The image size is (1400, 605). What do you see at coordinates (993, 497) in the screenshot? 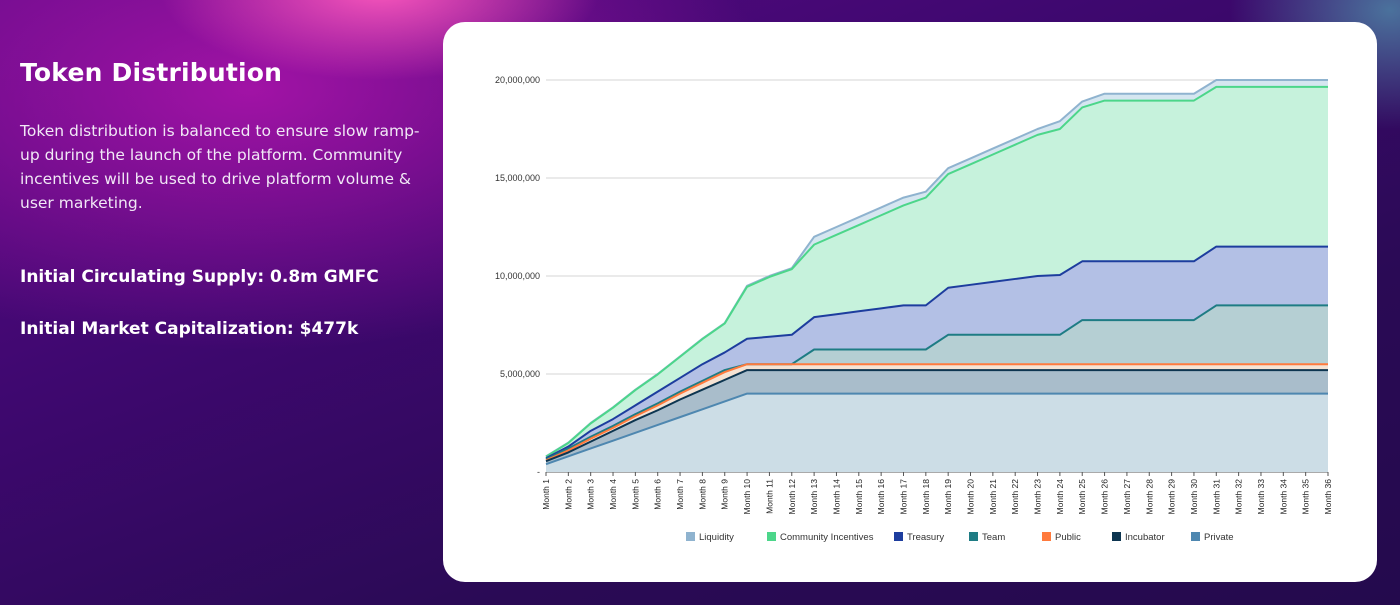
I see `x-tick-label: Month 21` at bounding box center [993, 497].